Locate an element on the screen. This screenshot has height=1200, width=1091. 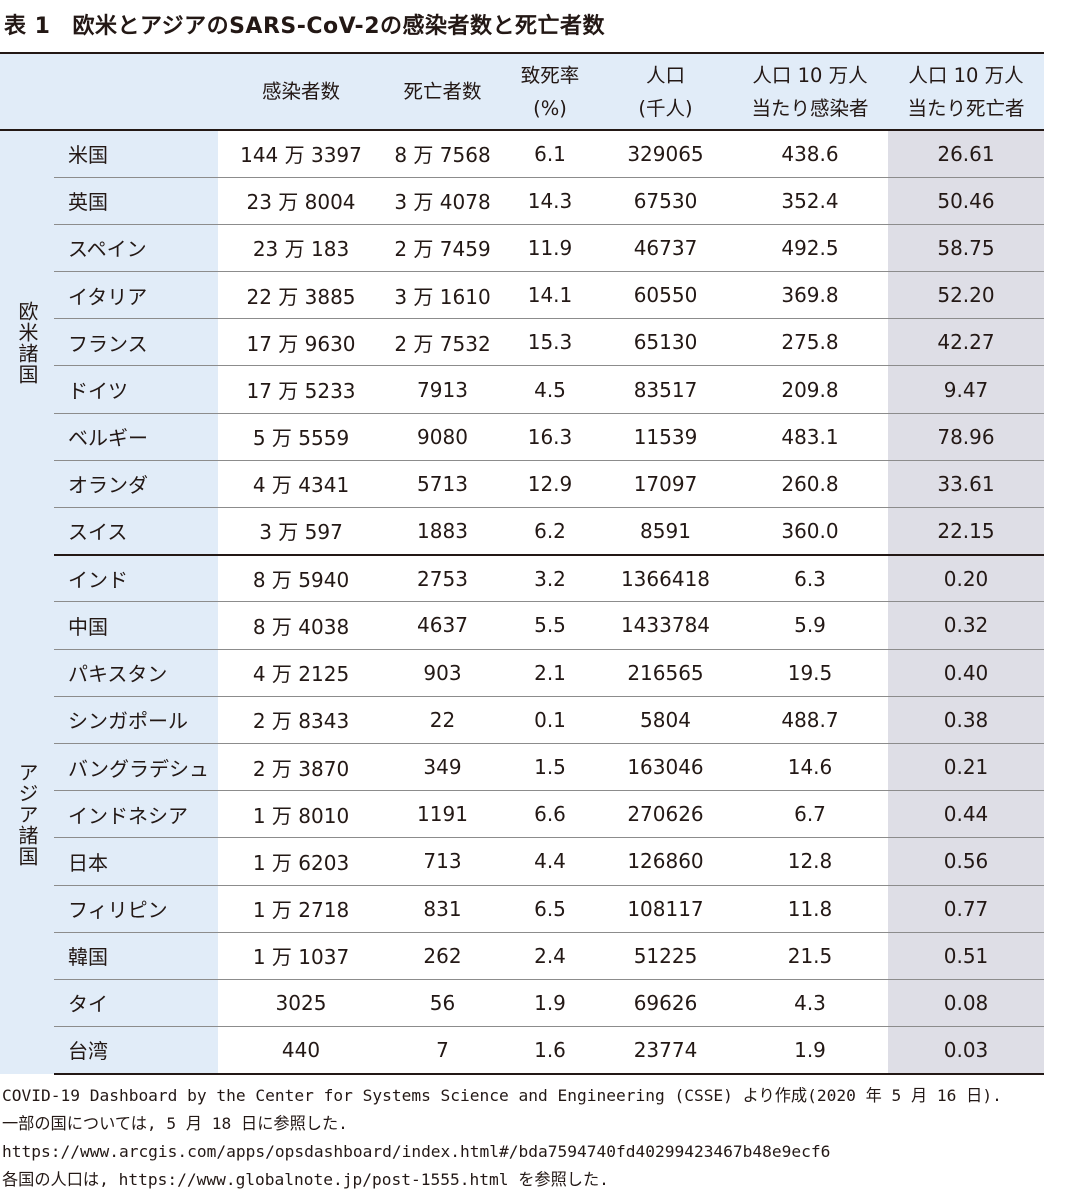
table-cell: 1 万 6203 is located at coordinates (301, 861).